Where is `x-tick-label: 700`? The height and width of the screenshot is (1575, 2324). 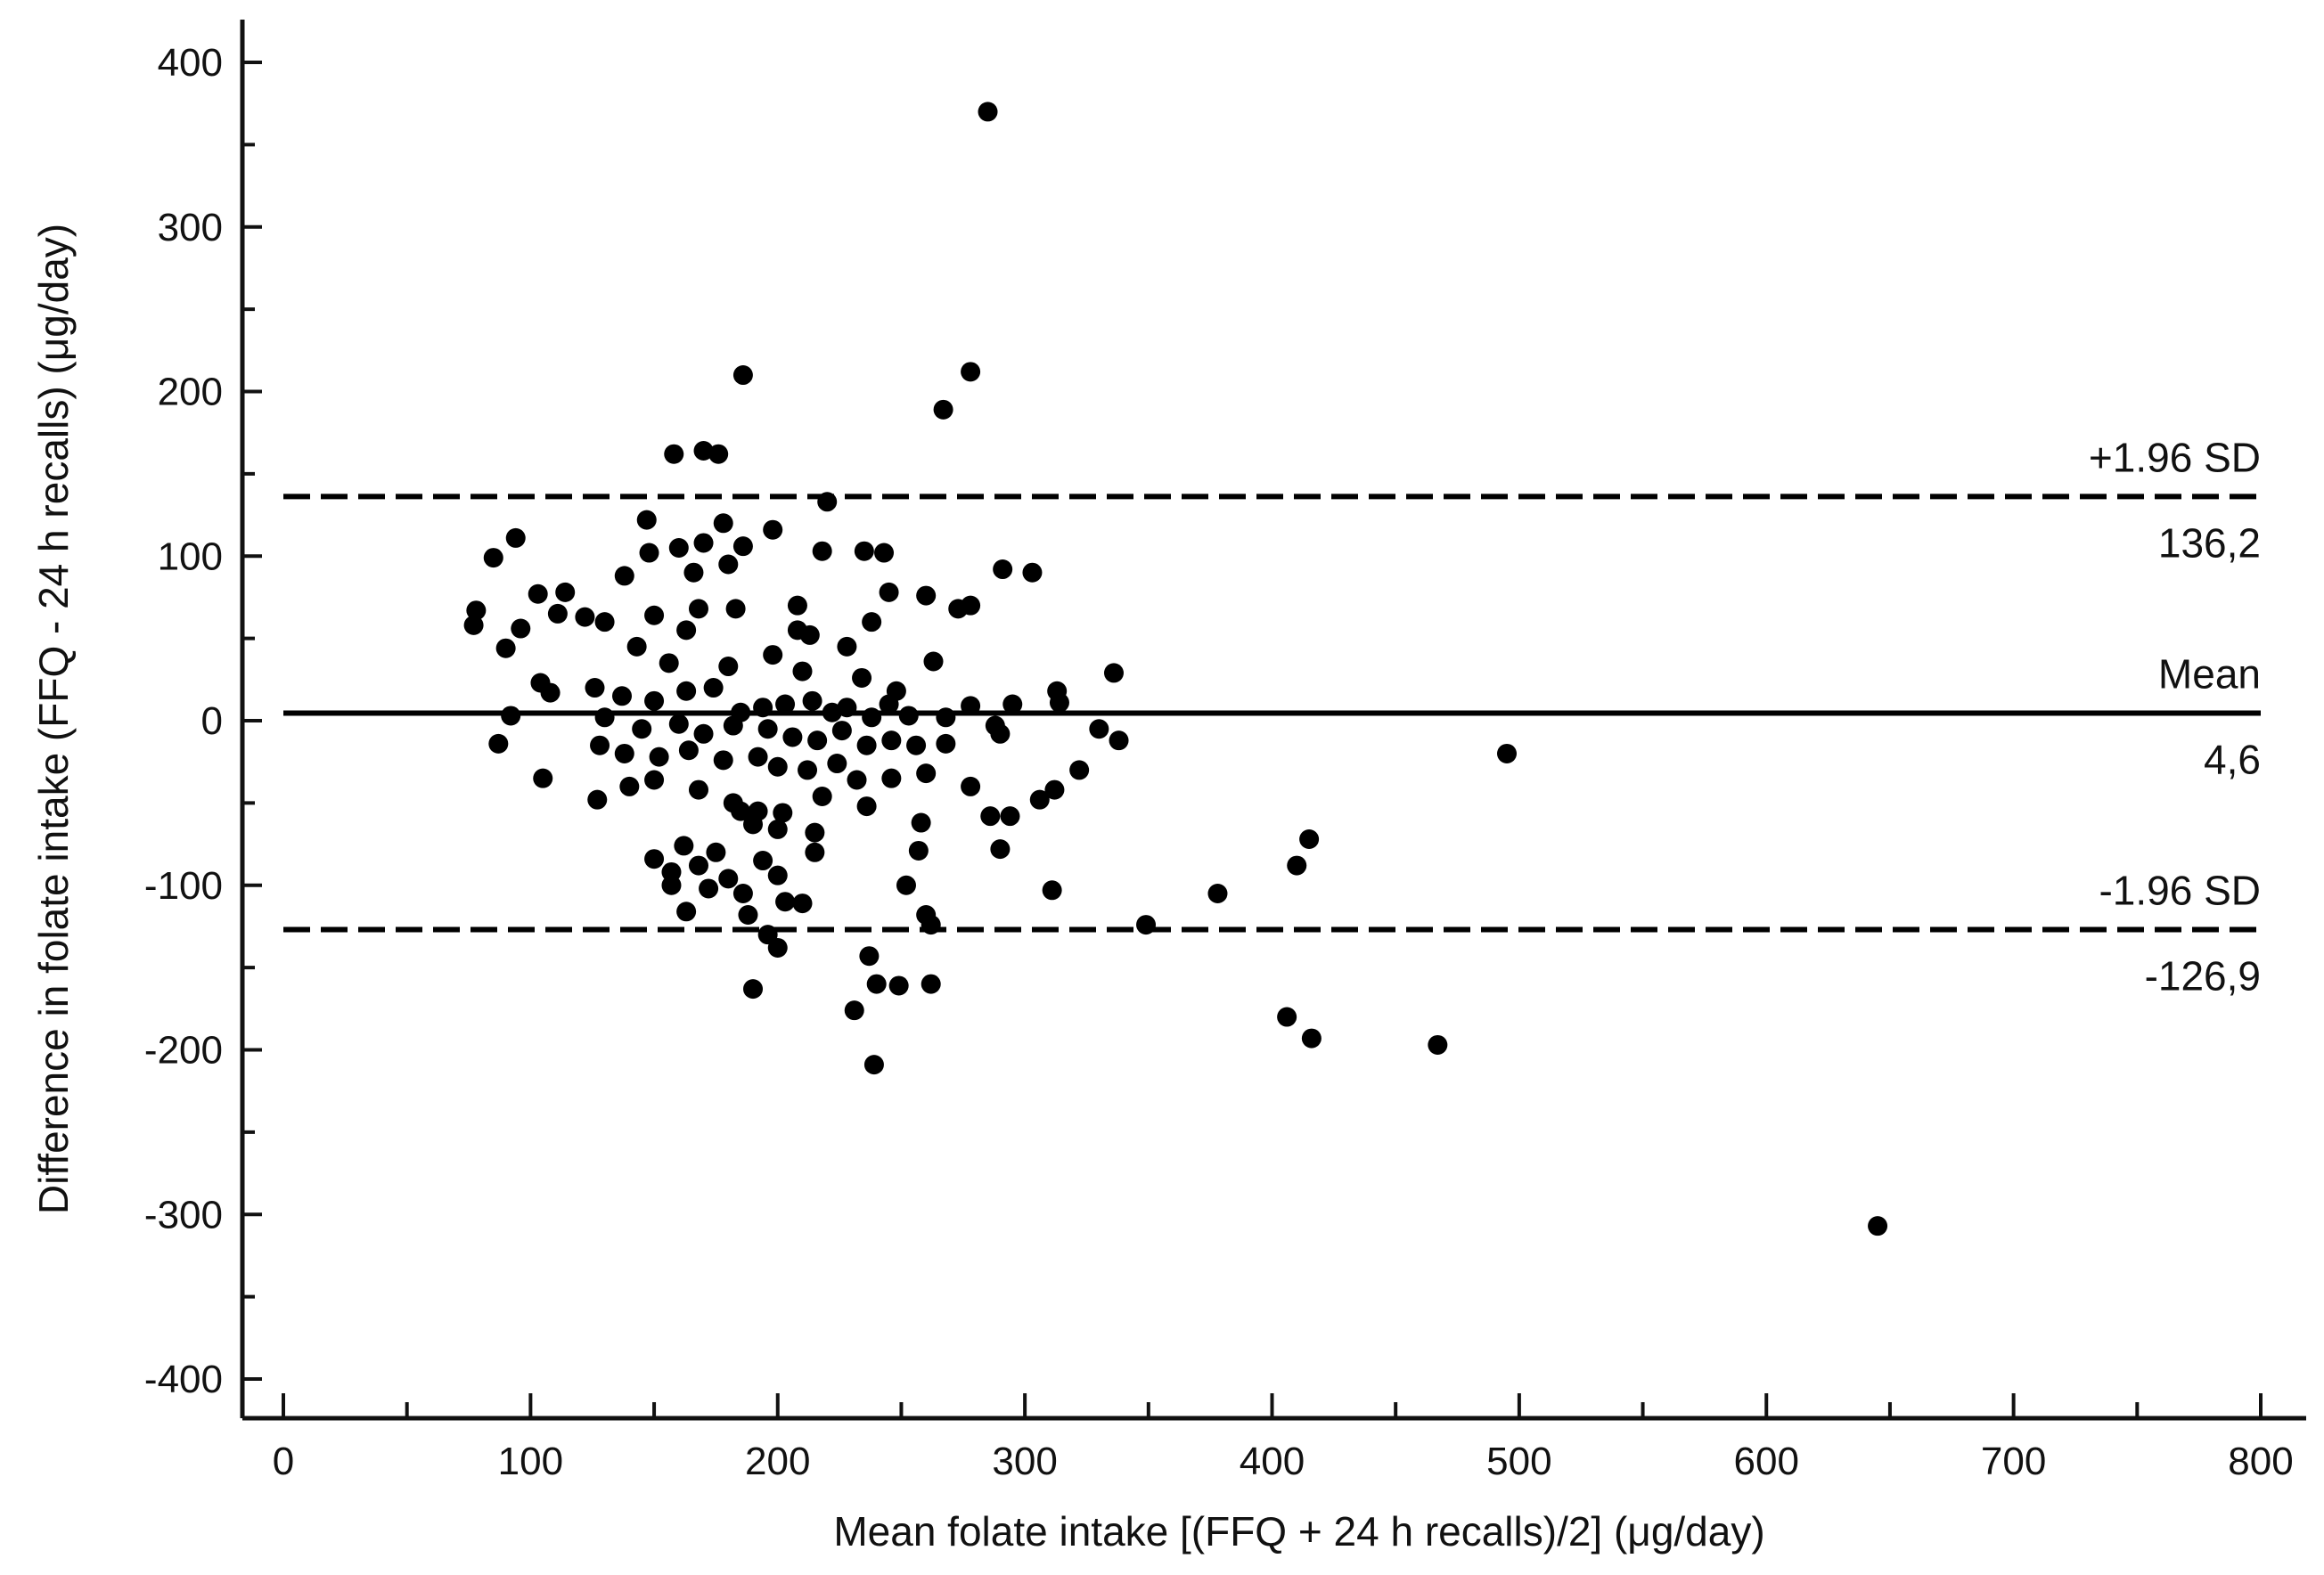 x-tick-label: 700 is located at coordinates (2013, 1461).